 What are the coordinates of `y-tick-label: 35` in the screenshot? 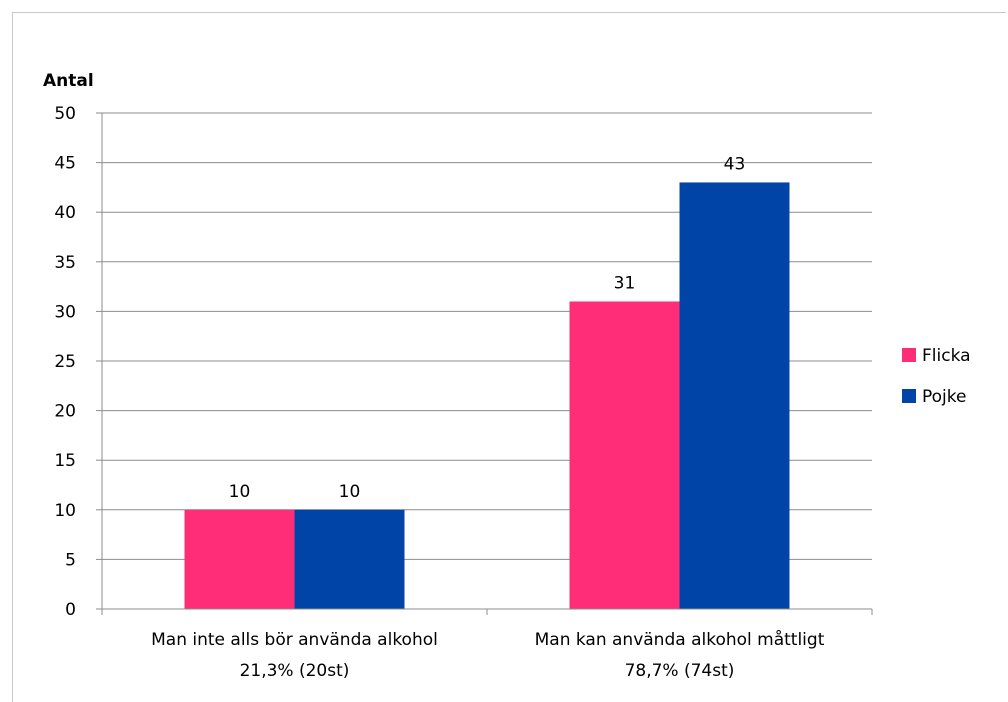 It's located at (65, 263).